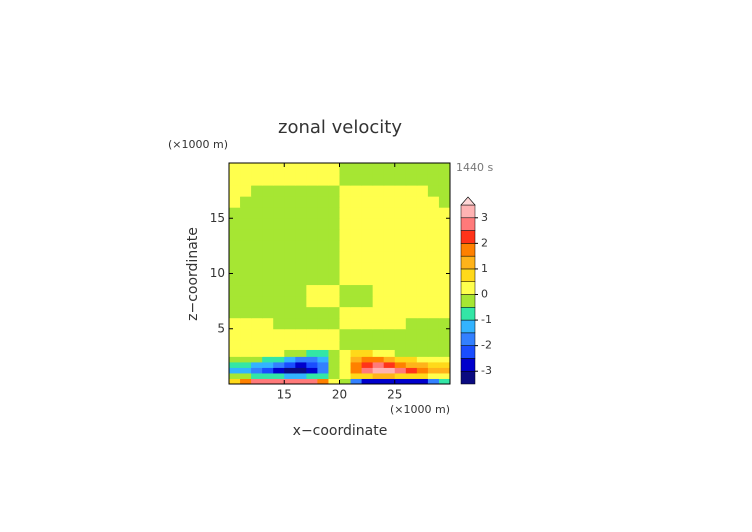 The width and height of the screenshot is (752, 532). I want to click on chart-title: zonal velocity, so click(340, 127).